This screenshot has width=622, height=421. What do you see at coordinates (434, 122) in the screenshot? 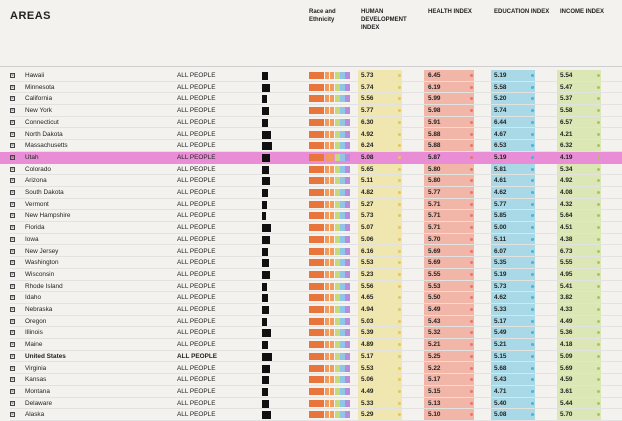
I see `health-value: 5.91` at bounding box center [434, 122].